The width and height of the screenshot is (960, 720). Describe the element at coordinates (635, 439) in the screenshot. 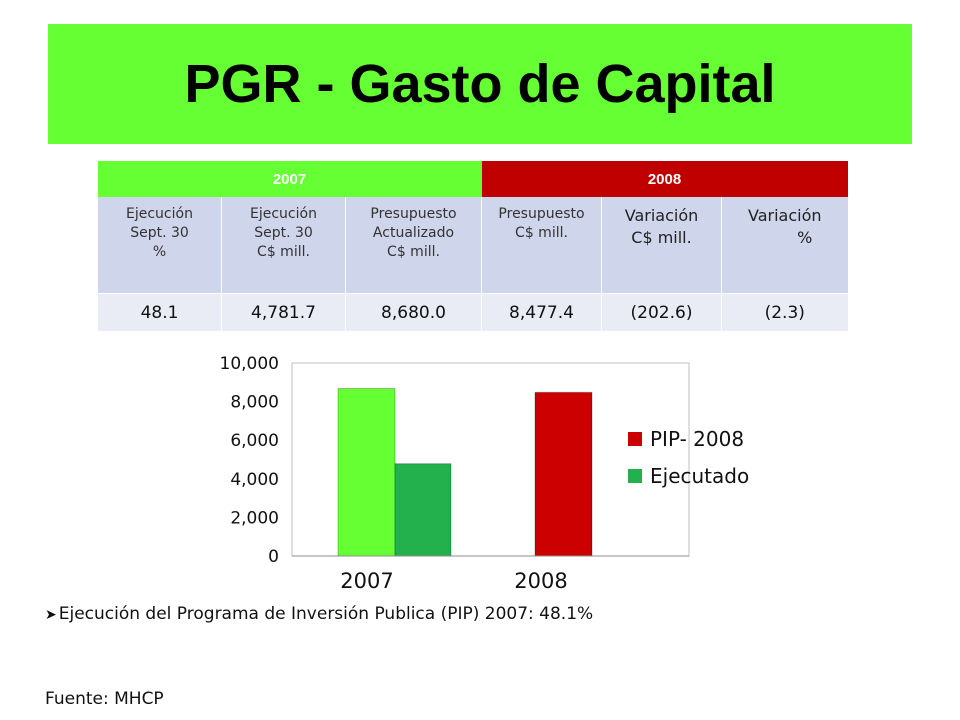

I see `legend-swatch-pip` at that location.